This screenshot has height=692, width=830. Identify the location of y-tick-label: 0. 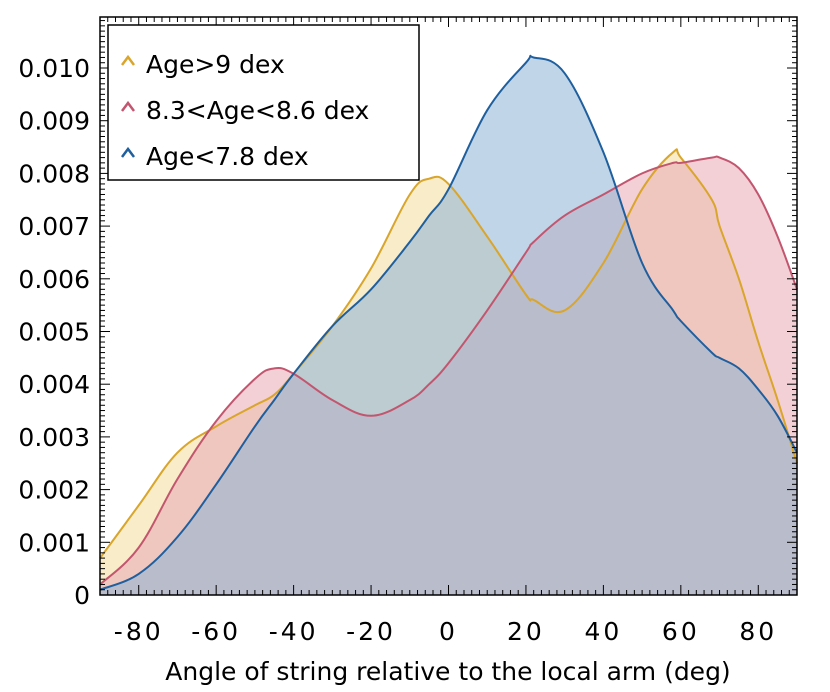
(82, 595).